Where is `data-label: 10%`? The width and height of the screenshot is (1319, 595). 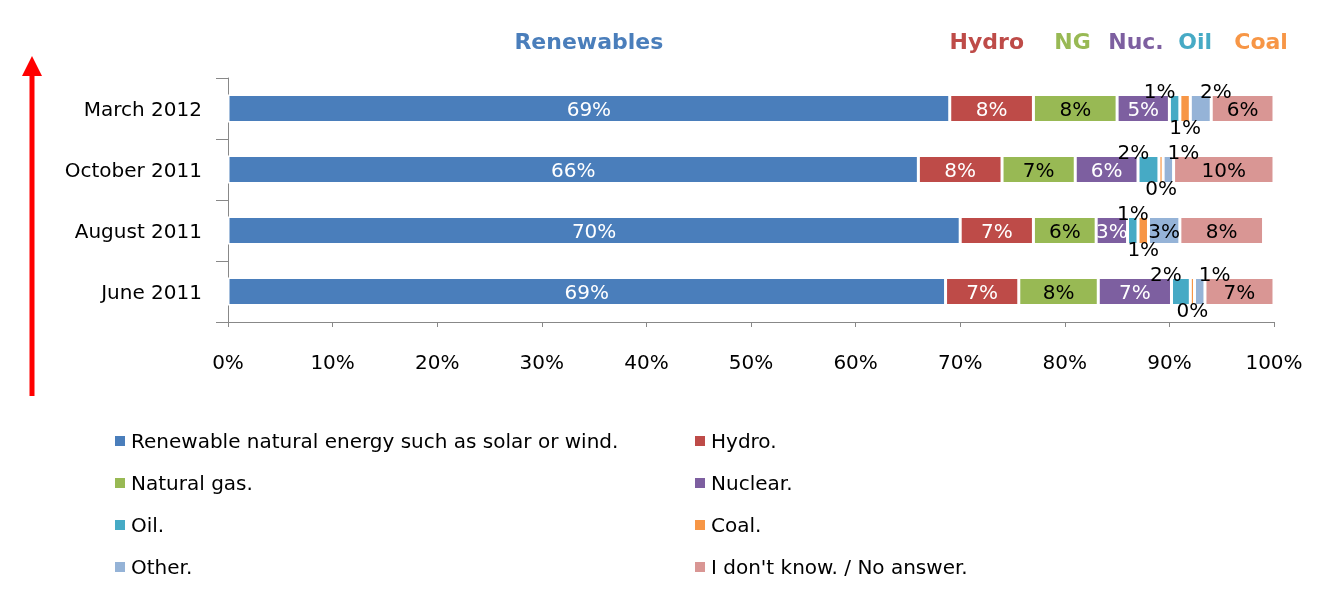
data-label: 10% is located at coordinates (1224, 169).